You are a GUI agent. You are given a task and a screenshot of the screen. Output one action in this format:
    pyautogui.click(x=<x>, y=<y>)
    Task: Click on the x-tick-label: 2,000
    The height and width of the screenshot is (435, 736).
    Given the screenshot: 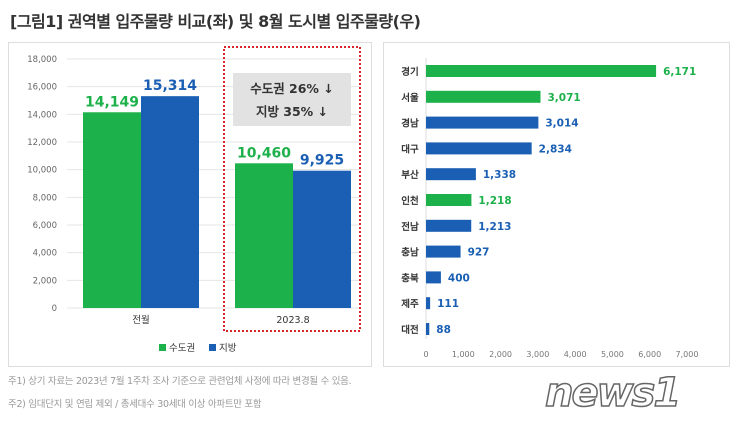 What is the action you would take?
    pyautogui.click(x=500, y=354)
    